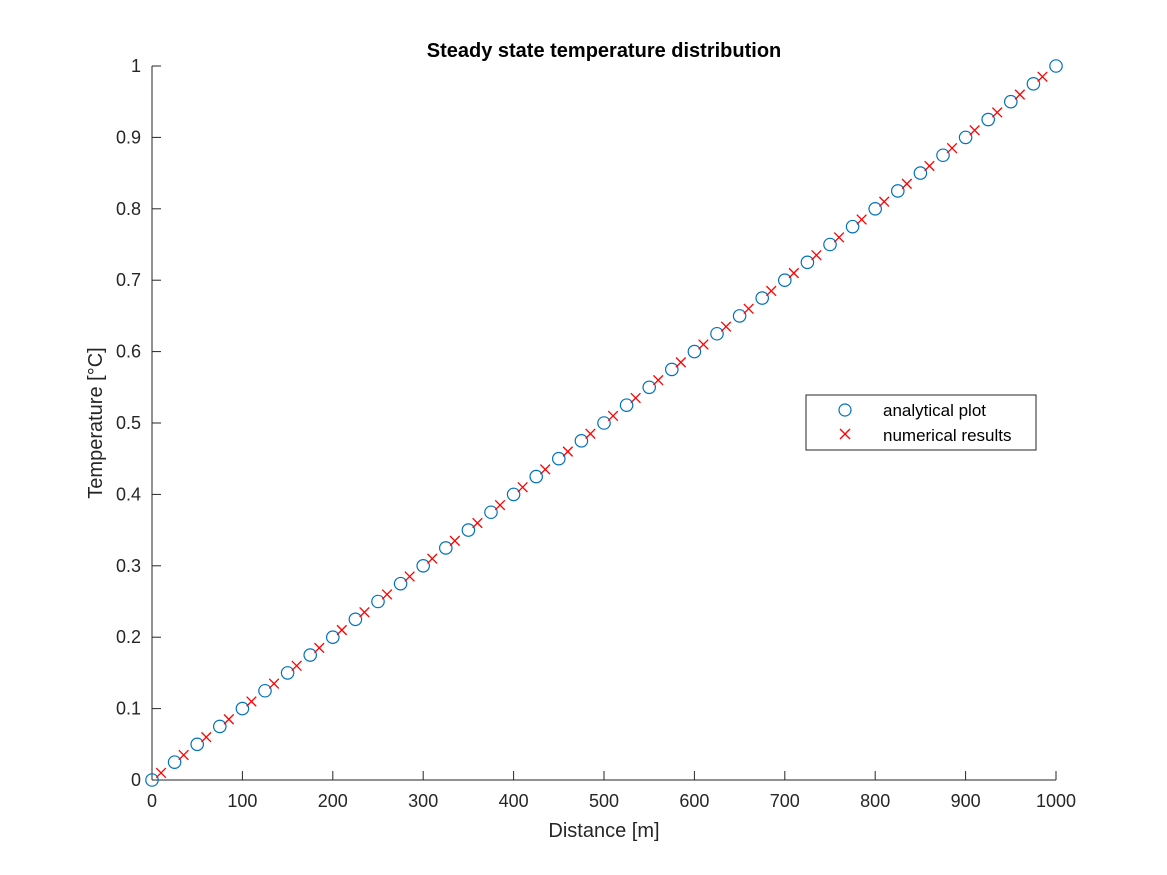 The width and height of the screenshot is (1167, 875). What do you see at coordinates (514, 801) in the screenshot?
I see `x-tick-label: 400` at bounding box center [514, 801].